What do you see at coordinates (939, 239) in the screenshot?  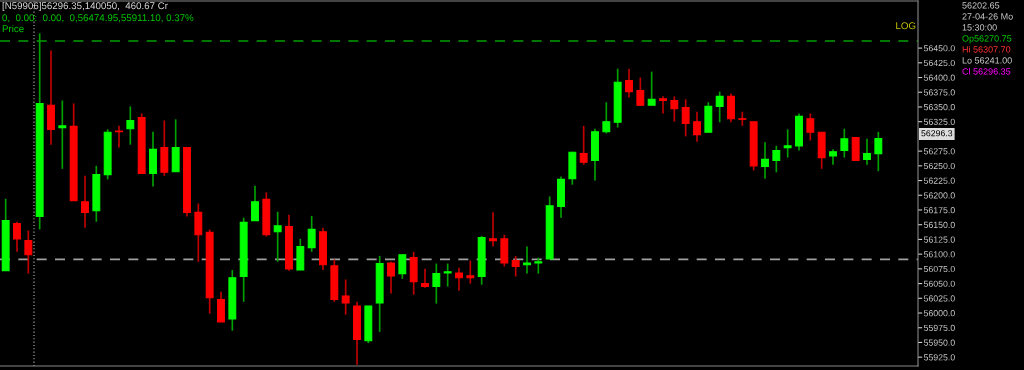 I see `y-tick-label: 56125.0` at bounding box center [939, 239].